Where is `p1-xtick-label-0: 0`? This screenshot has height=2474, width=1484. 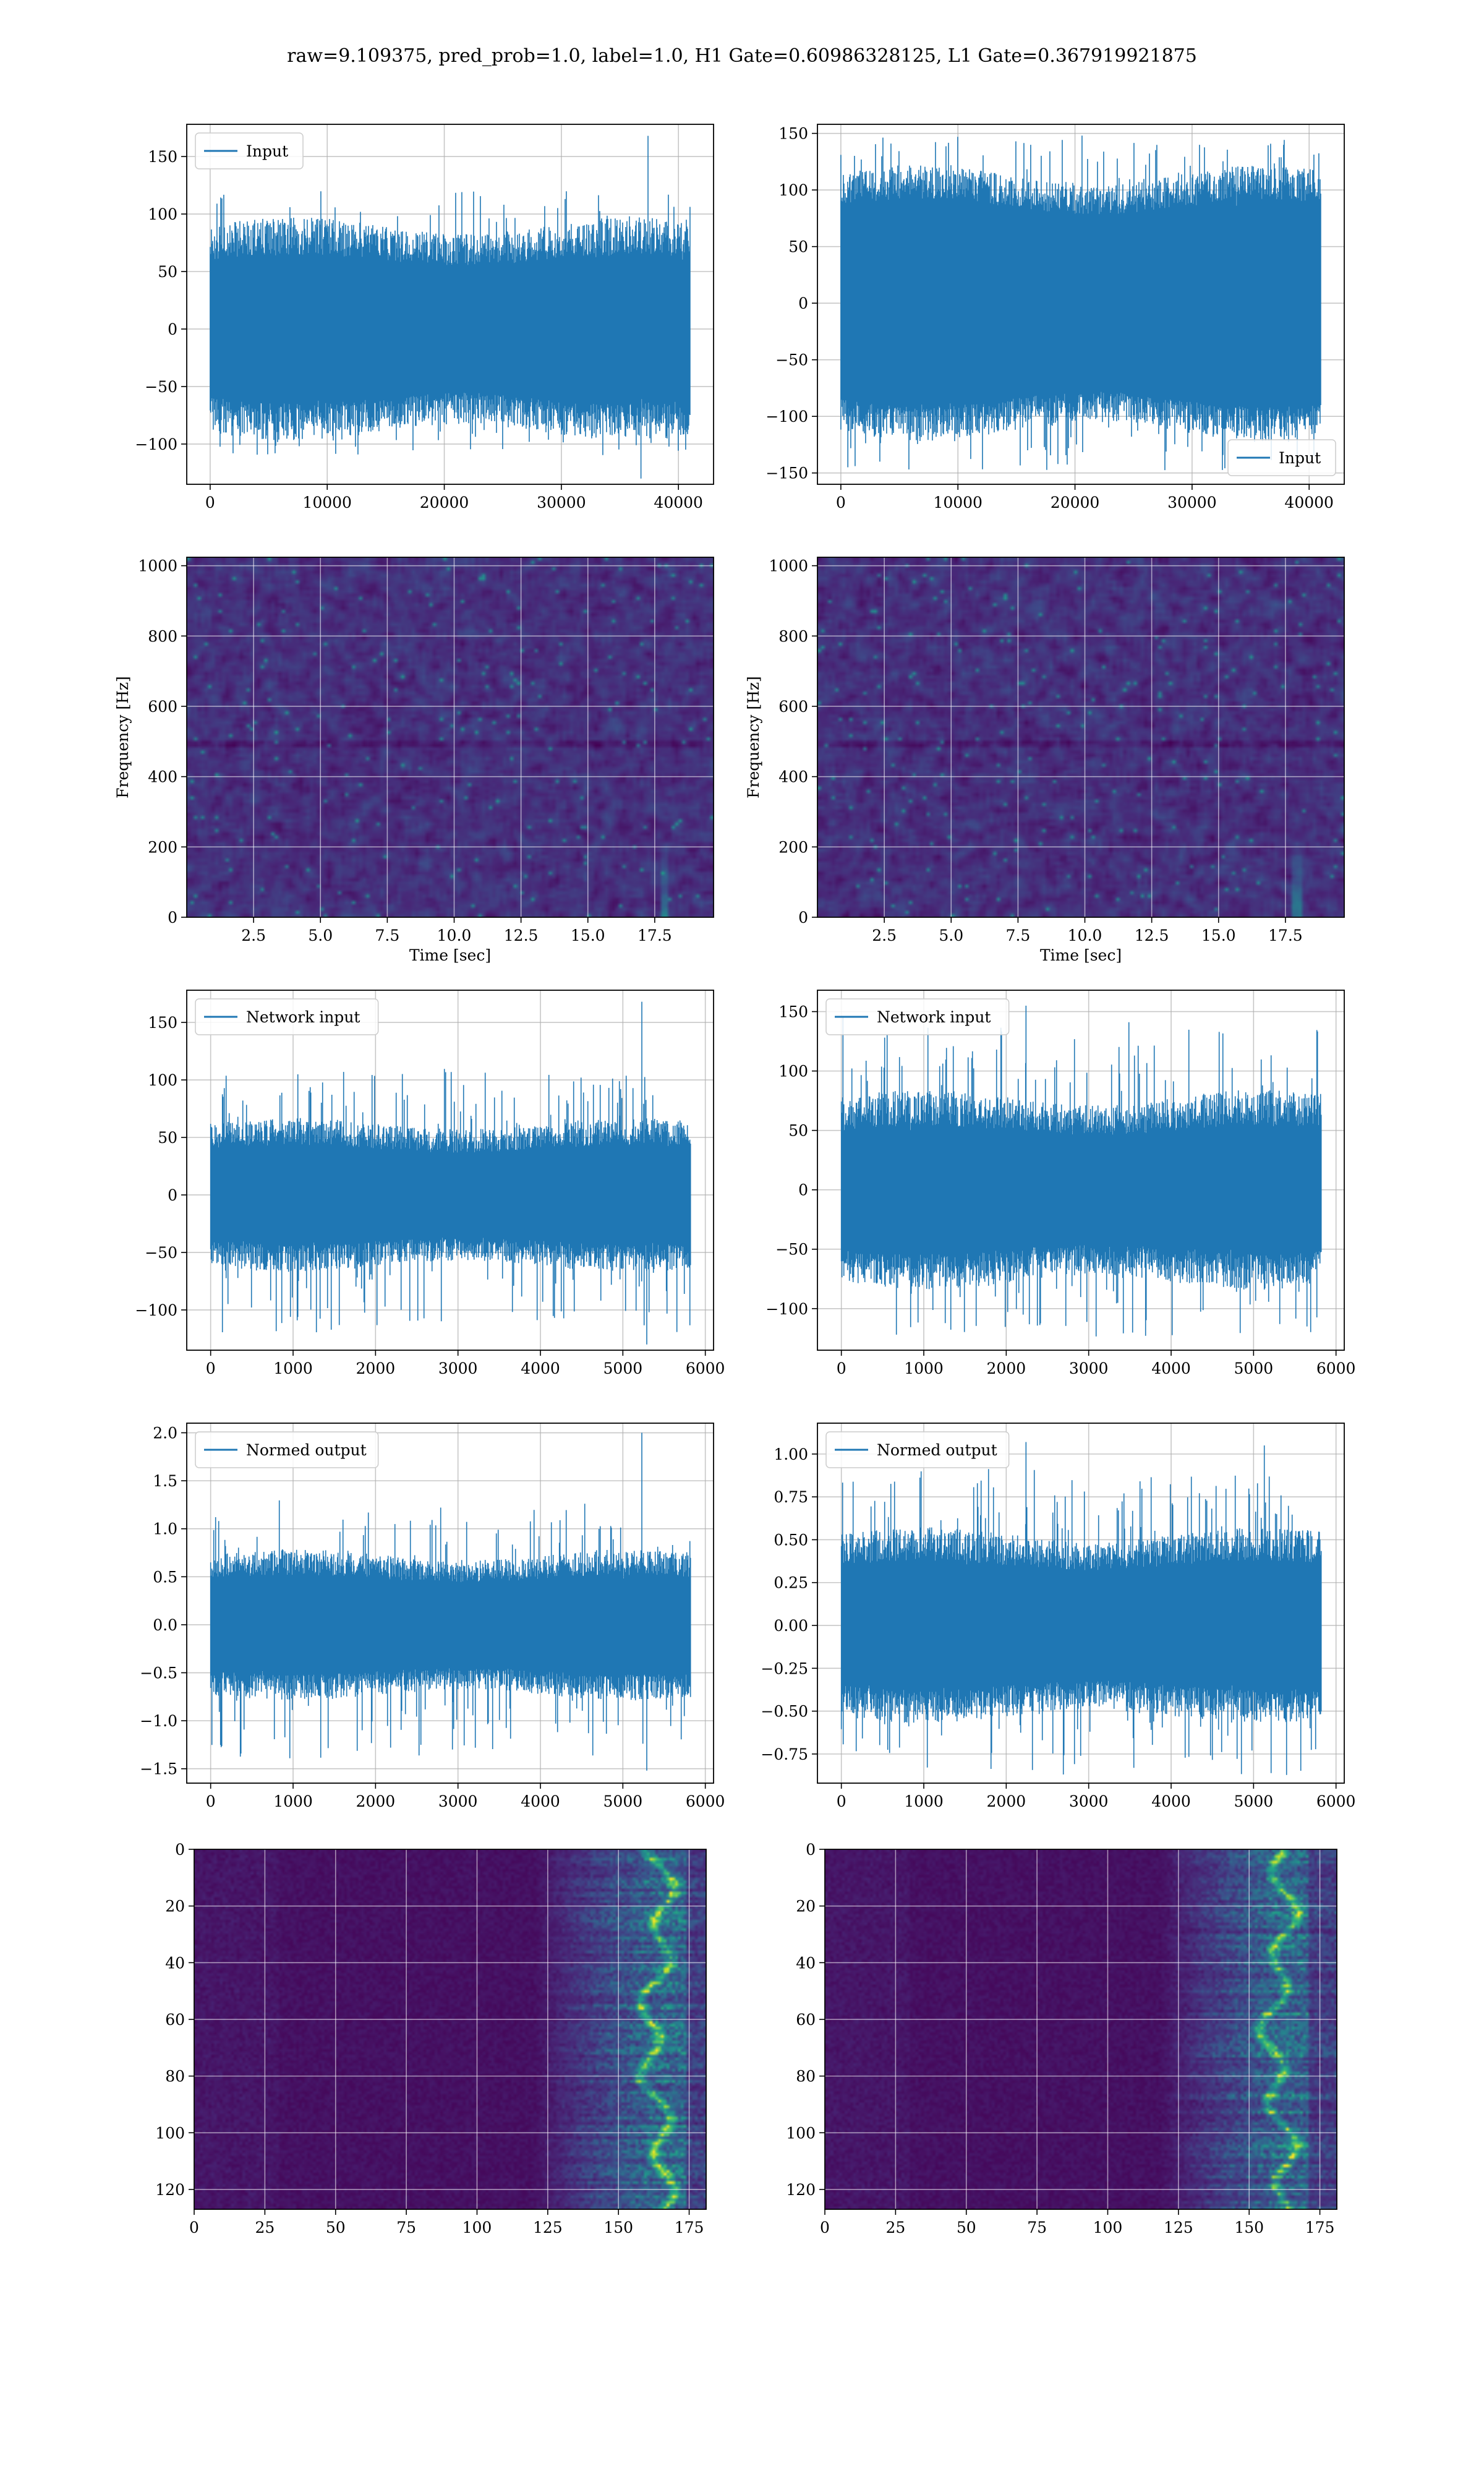 p1-xtick-label-0: 0 is located at coordinates (210, 502).